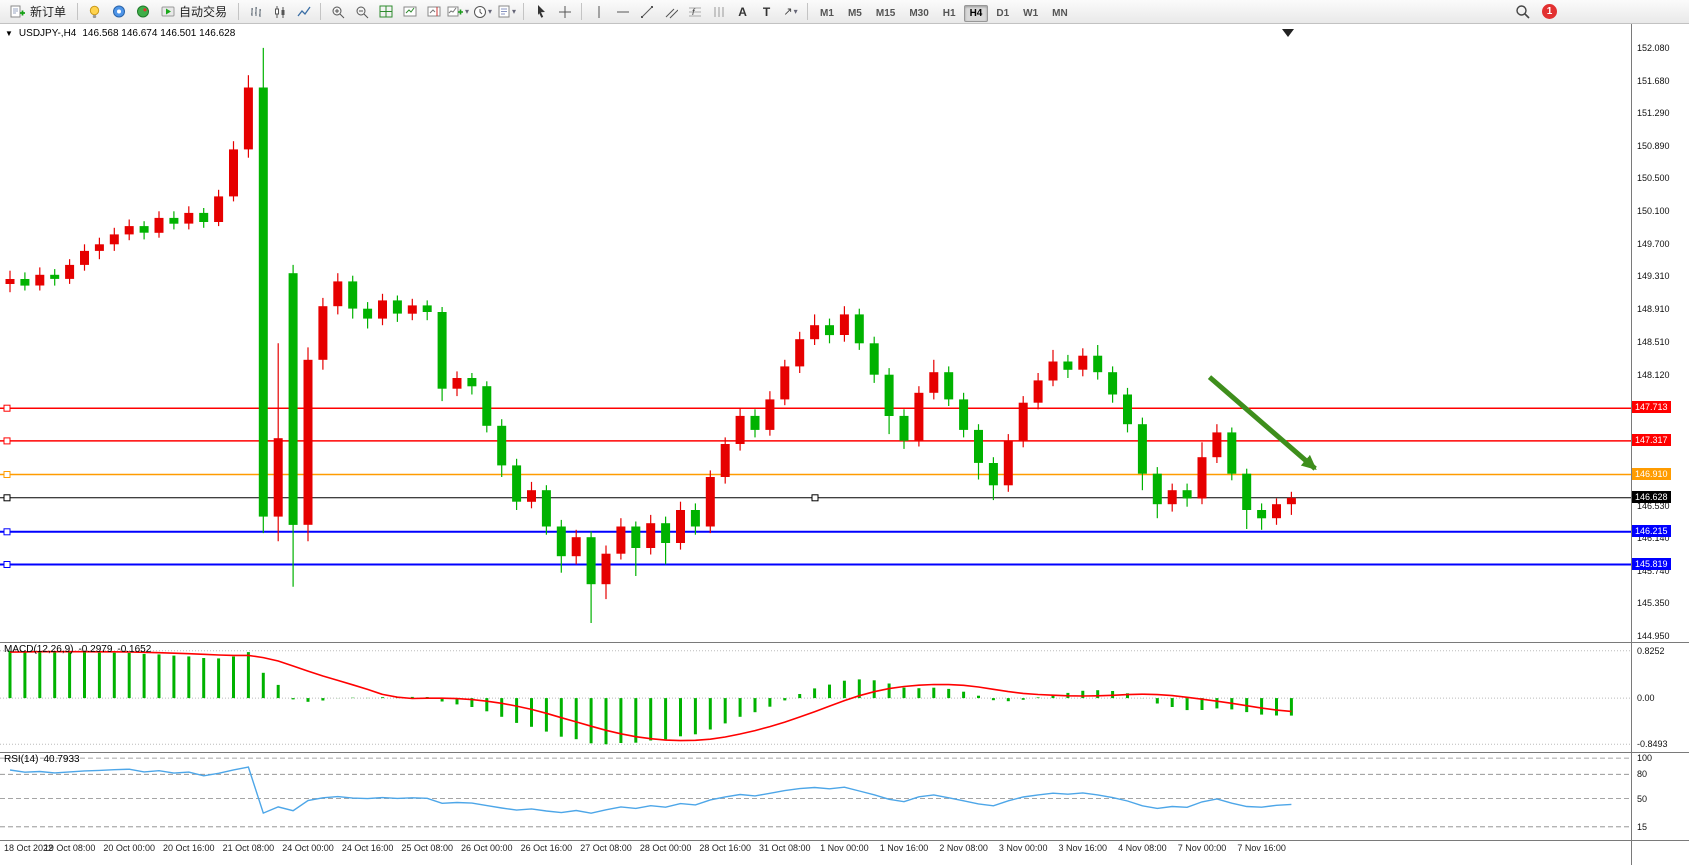  What do you see at coordinates (255, 12) in the screenshot?
I see `bar-chart-button` at bounding box center [255, 12].